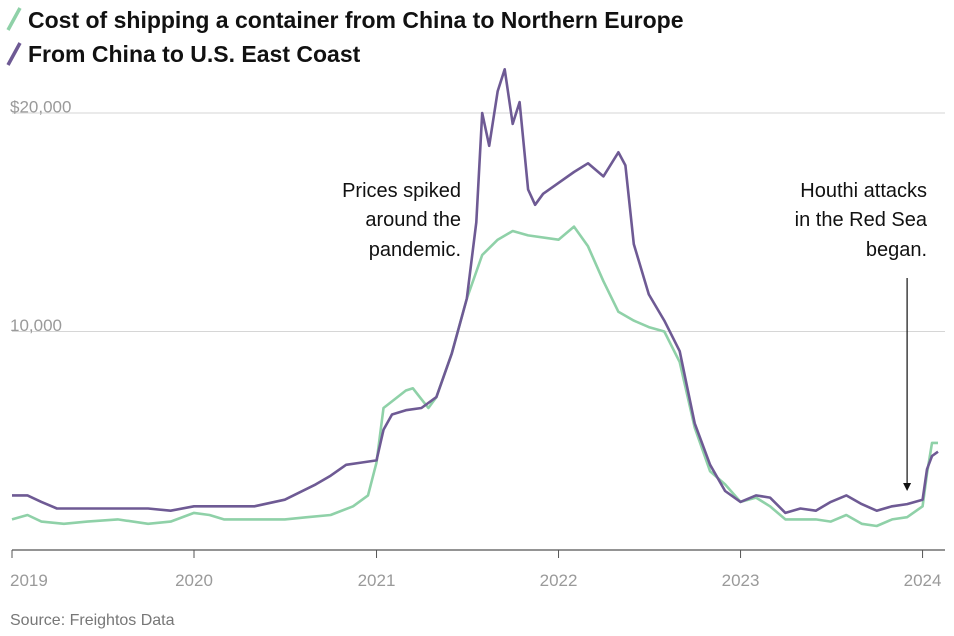 Image resolution: width=954 pixels, height=636 pixels. Describe the element at coordinates (896, 250) in the screenshot. I see `annotation-houthi-line-3: began.` at that location.